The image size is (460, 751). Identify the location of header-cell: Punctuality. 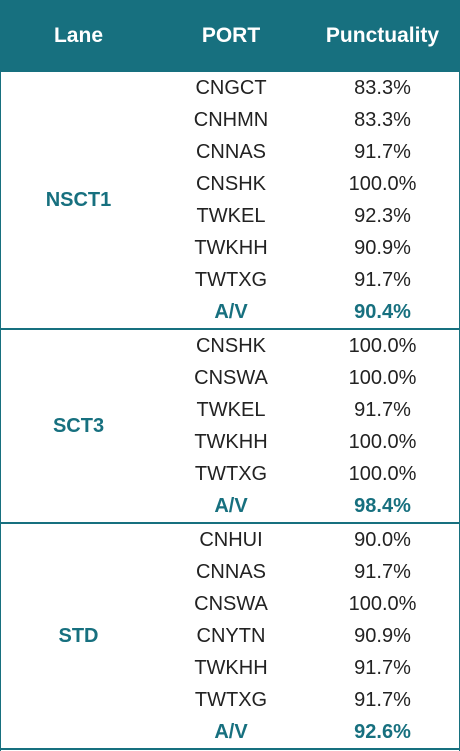
(382, 35).